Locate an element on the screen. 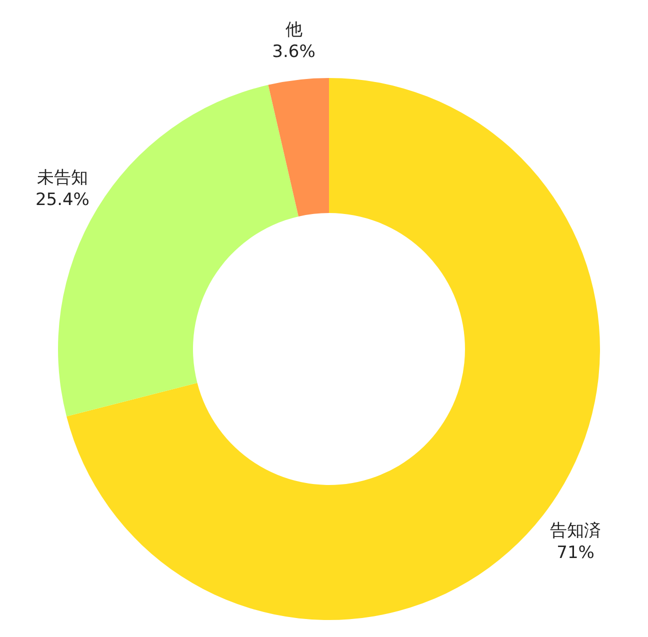  data-label: 3.6% is located at coordinates (294, 52).